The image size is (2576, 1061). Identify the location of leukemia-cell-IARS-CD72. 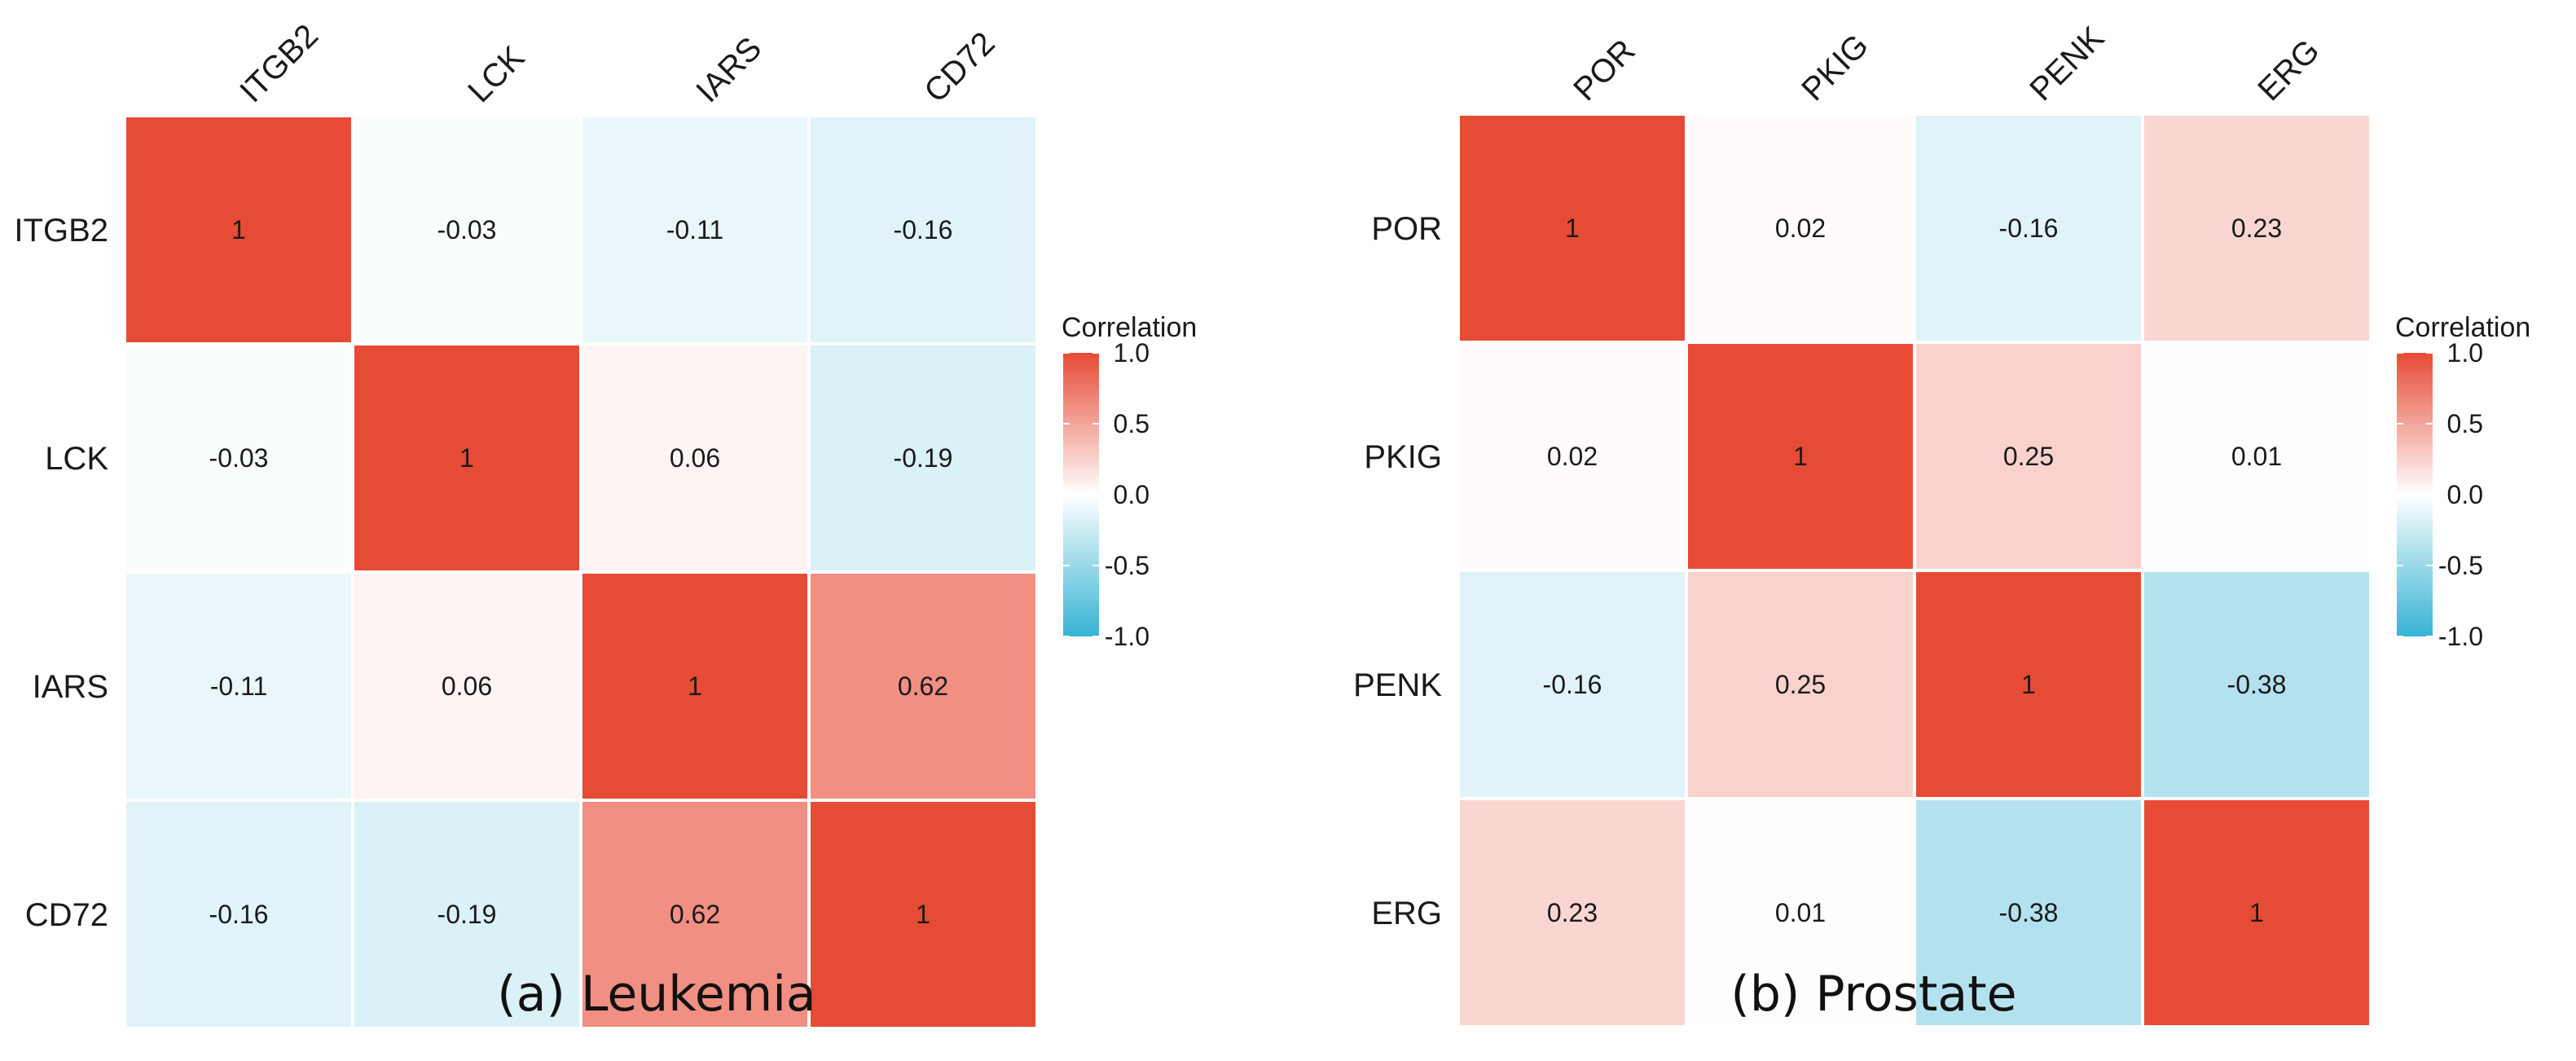
(923, 686).